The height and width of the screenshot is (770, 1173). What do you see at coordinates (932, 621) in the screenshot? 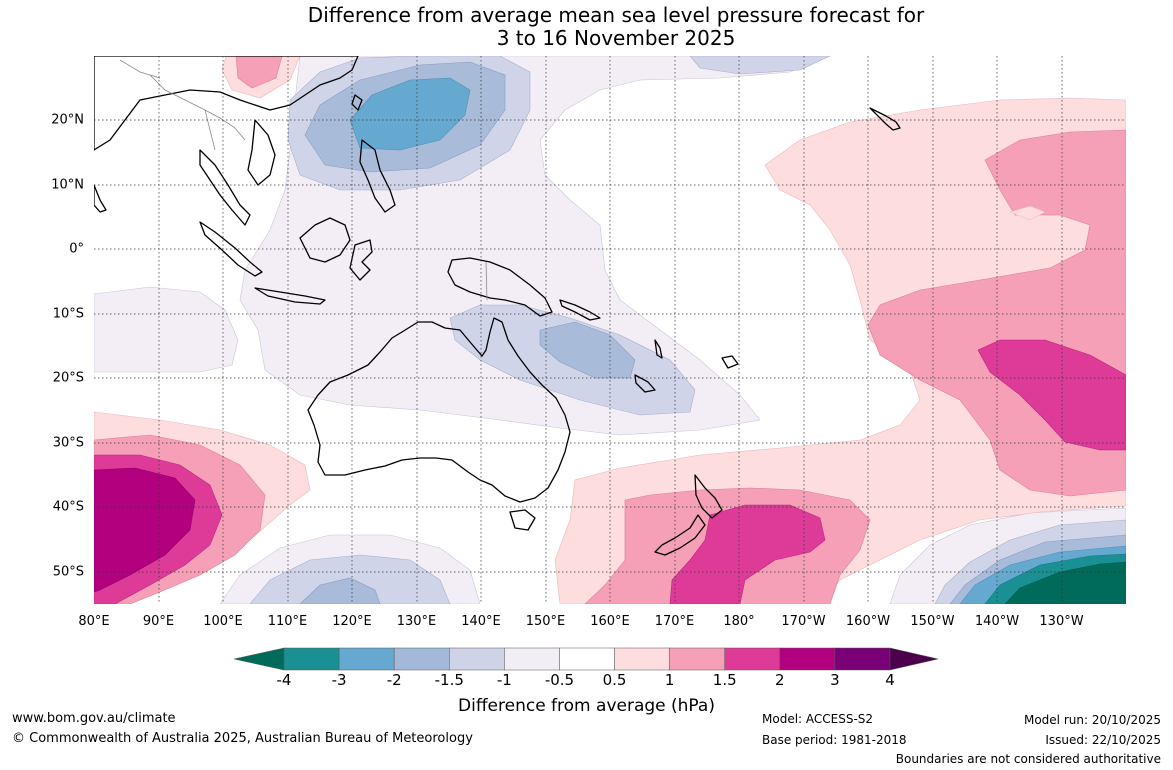
I see `longitude-label: 150°W` at bounding box center [932, 621].